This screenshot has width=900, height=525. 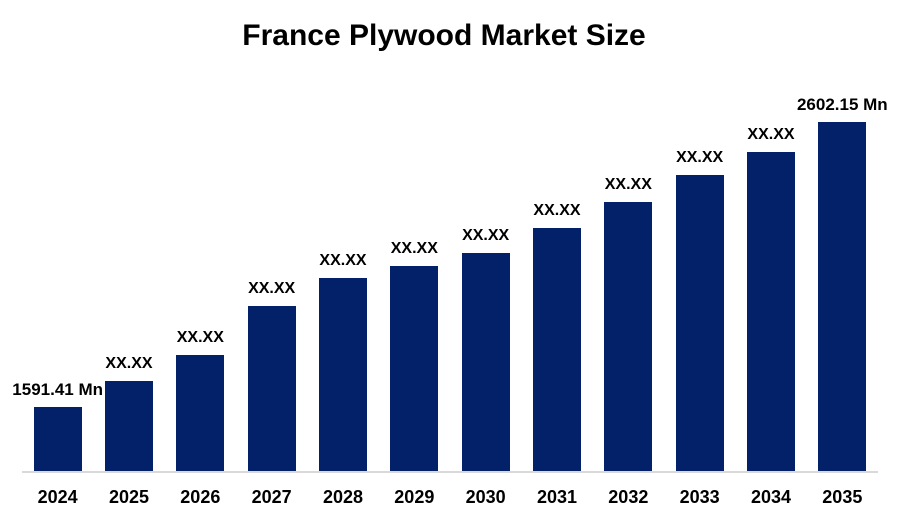 I want to click on x-axis-label: 2027, so click(x=271, y=497).